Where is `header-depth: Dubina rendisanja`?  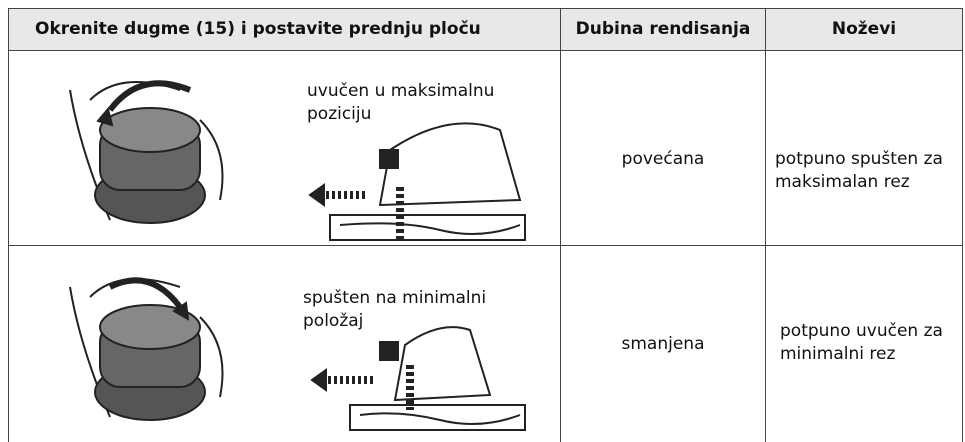
header-depth: Dubina rendisanja is located at coordinates (663, 29).